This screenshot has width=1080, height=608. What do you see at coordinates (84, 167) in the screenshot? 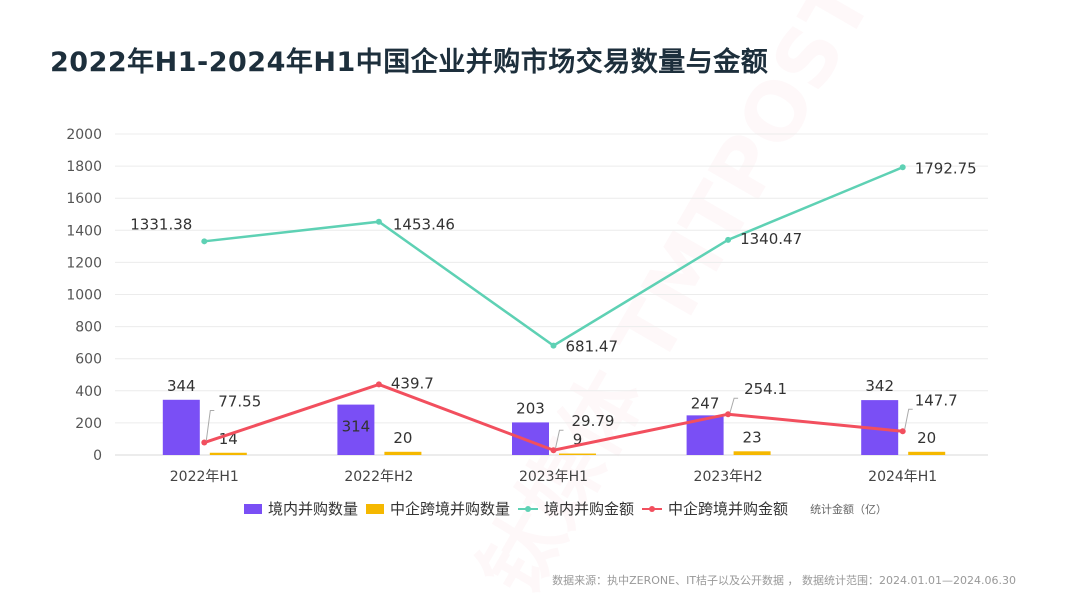
I see `y-tick-label: 1800` at bounding box center [84, 167].